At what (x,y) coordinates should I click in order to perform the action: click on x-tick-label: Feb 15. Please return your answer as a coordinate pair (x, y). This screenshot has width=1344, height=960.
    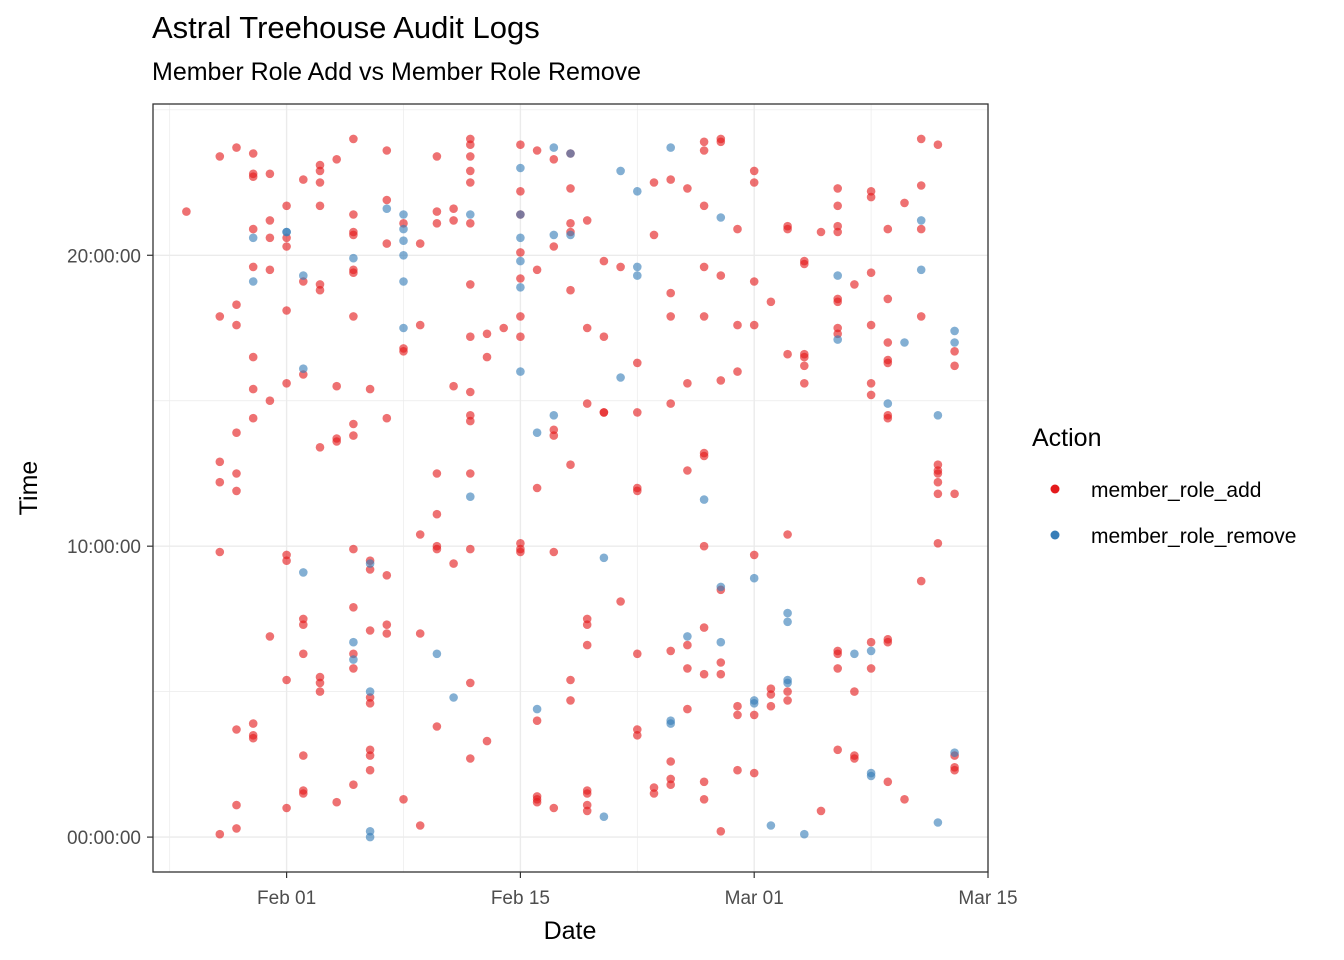
    Looking at the image, I should click on (520, 898).